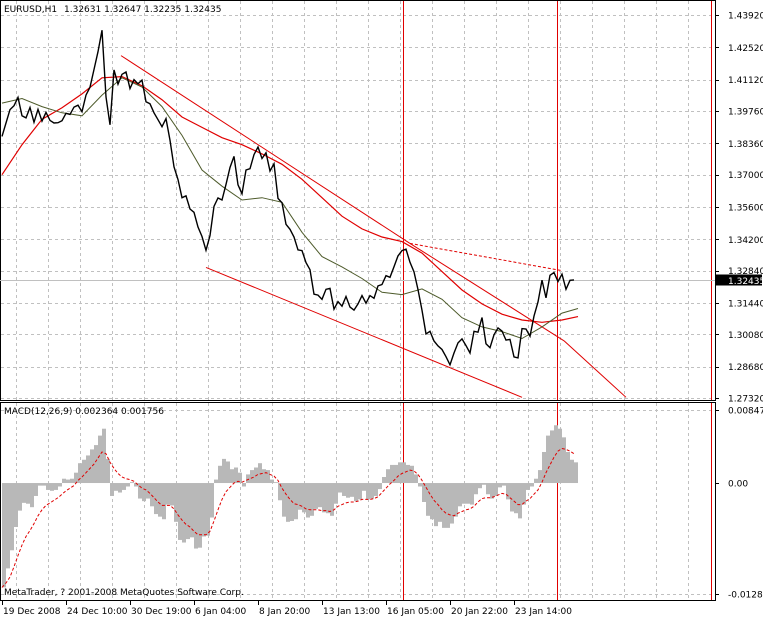 Image resolution: width=763 pixels, height=619 pixels. What do you see at coordinates (30, 10) in the screenshot?
I see `price-header-symbol: EURUSD,H1` at bounding box center [30, 10].